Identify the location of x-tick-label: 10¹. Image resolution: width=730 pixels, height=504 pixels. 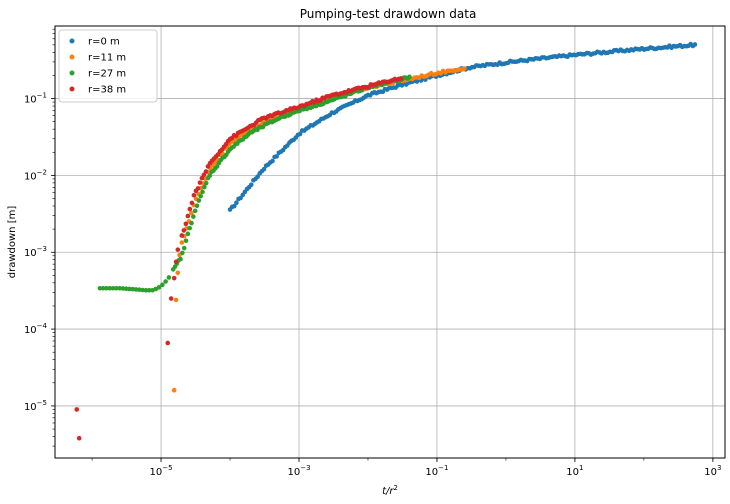
(574, 471).